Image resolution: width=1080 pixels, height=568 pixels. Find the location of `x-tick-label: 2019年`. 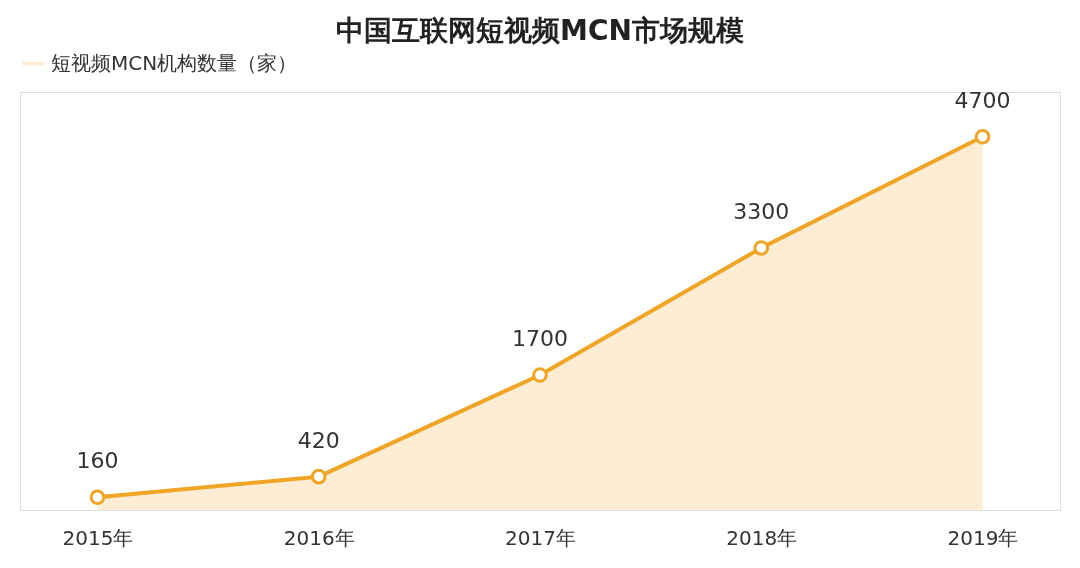

x-tick-label: 2019年 is located at coordinates (983, 537).